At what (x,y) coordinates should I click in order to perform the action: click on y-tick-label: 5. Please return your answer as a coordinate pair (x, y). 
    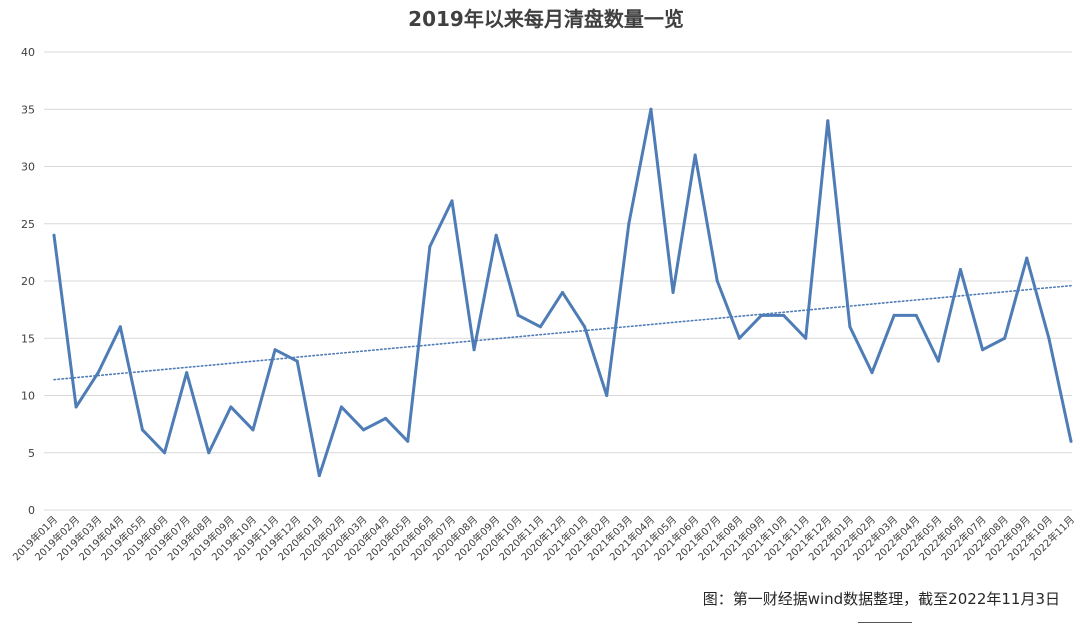
    Looking at the image, I should click on (31, 453).